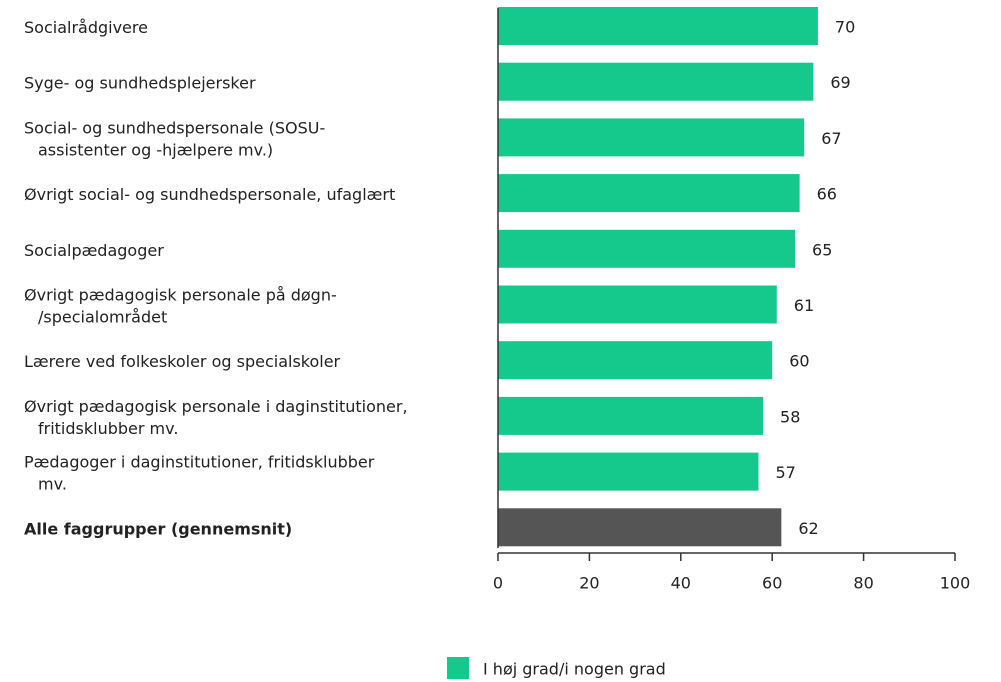  What do you see at coordinates (840, 82) in the screenshot?
I see `value-label: 69` at bounding box center [840, 82].